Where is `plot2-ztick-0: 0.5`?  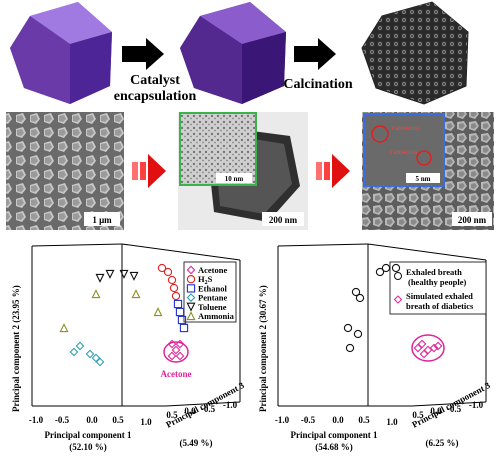 plot2-ztick-0: 0.5 is located at coordinates (418, 415).